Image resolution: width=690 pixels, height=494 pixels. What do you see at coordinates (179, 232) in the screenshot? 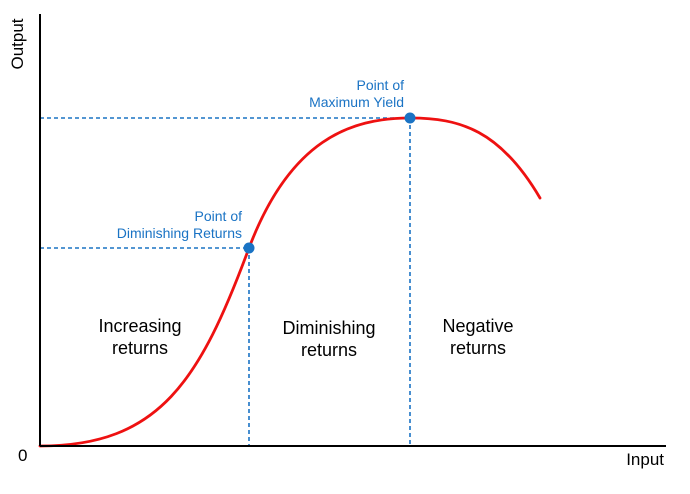
I see `diminishing-returns-line2: Diminishing Returns` at bounding box center [179, 232].